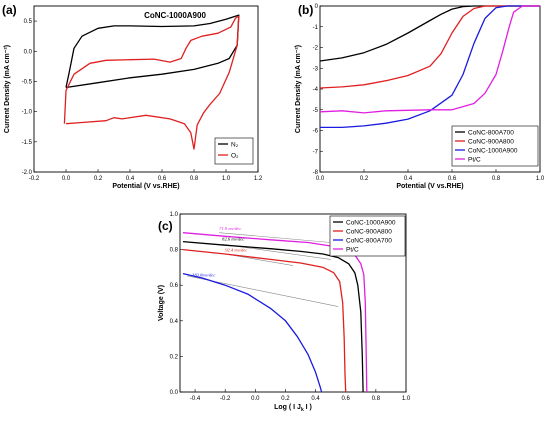 This screenshot has width=550, height=422. Describe the element at coordinates (203, 274) in the screenshot. I see `tafel-slope-label: 183.8mv/dec` at that location.